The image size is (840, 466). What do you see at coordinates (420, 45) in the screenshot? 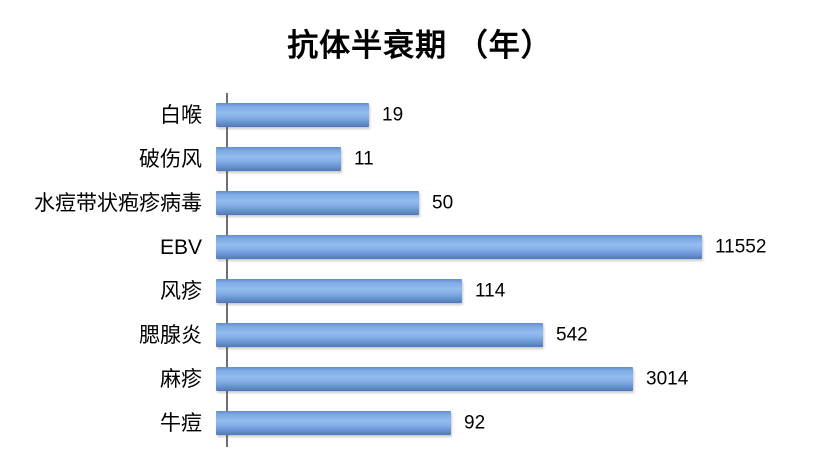
I see `chart-title: 抗体半衰期 （年）` at bounding box center [420, 45].